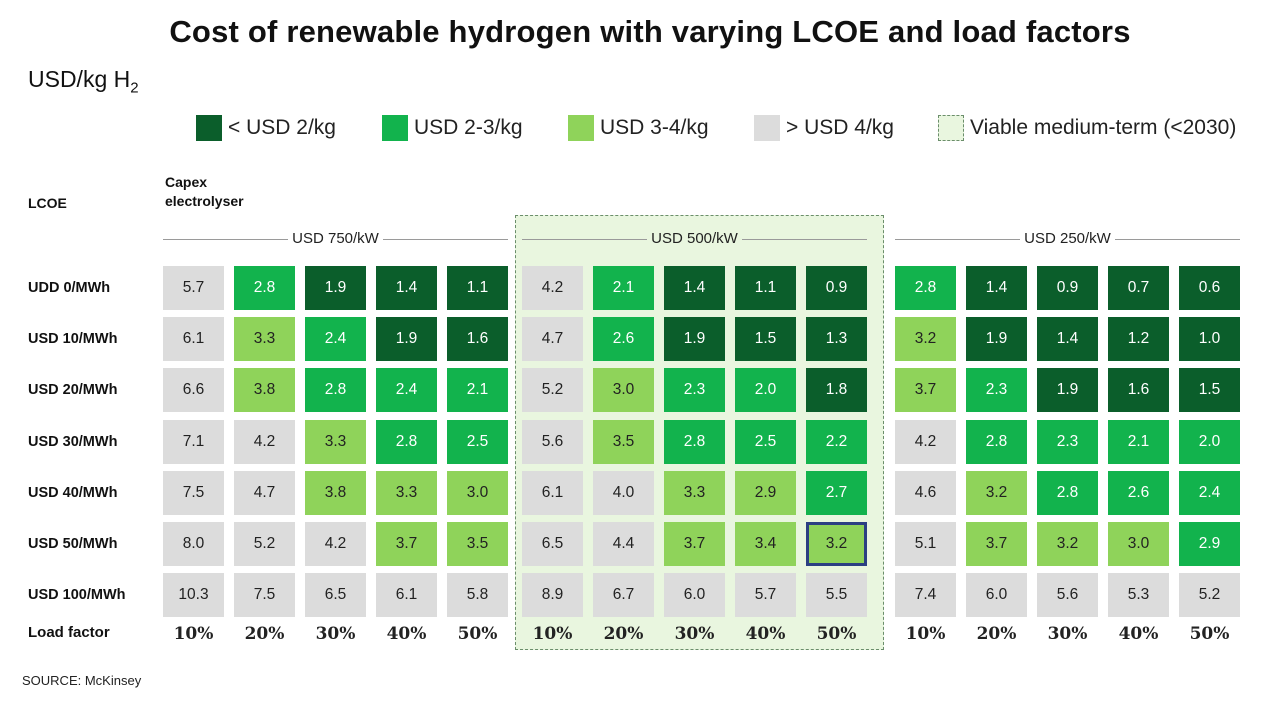 The width and height of the screenshot is (1280, 720). I want to click on heatmap-cell: 5.6, so click(552, 441).